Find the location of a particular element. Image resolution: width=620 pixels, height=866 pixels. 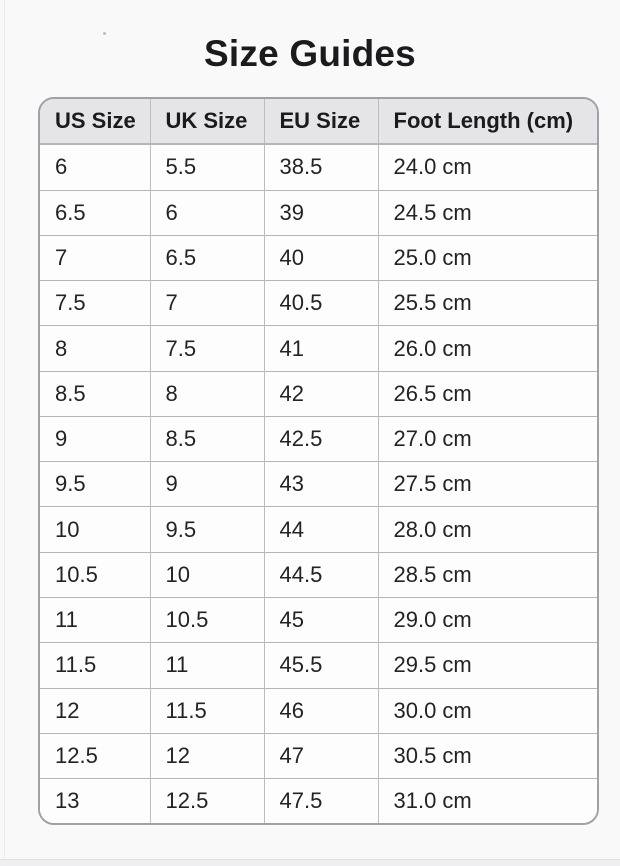

table-row: 13 12.5 47.5 31.0 cm is located at coordinates (318, 800).